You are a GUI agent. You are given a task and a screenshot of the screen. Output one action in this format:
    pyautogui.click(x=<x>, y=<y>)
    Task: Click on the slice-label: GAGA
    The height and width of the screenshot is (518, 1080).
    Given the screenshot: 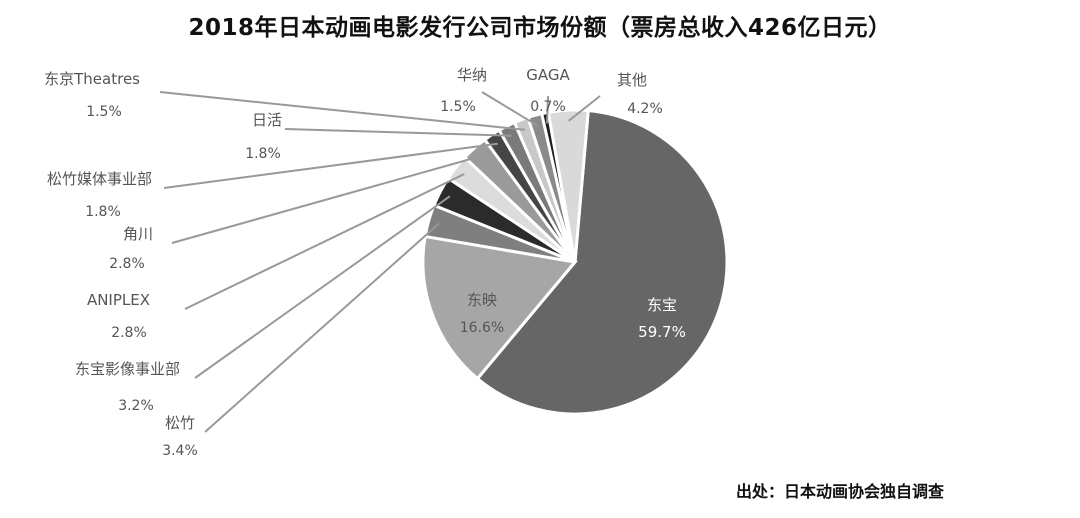 What is the action you would take?
    pyautogui.click(x=548, y=75)
    